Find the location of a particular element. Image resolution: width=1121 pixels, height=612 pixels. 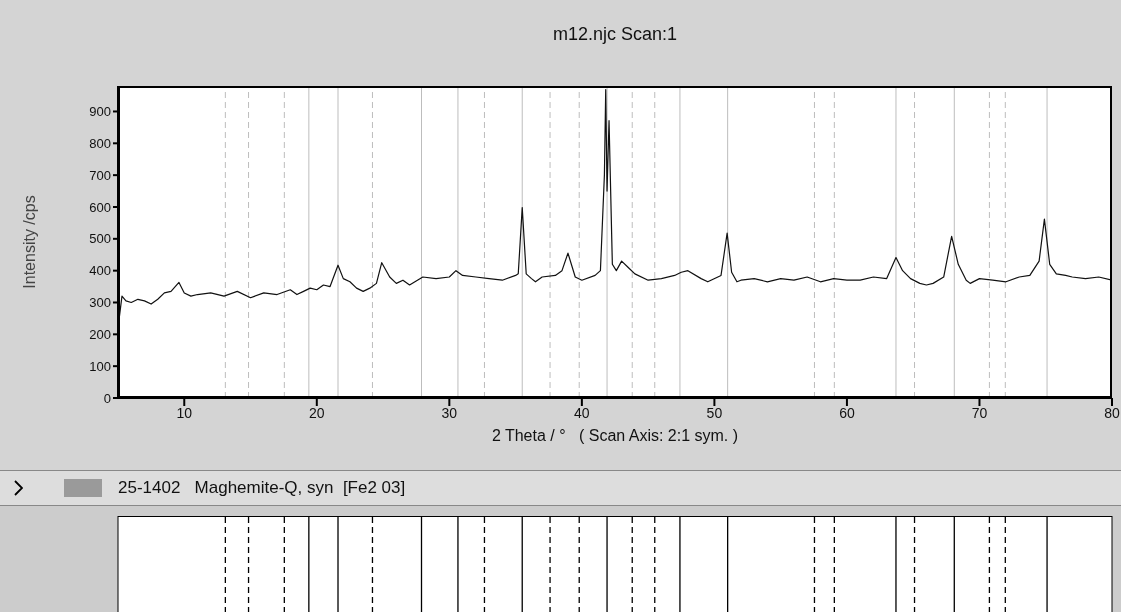

y-tick-label: 400 is located at coordinates (100, 271).